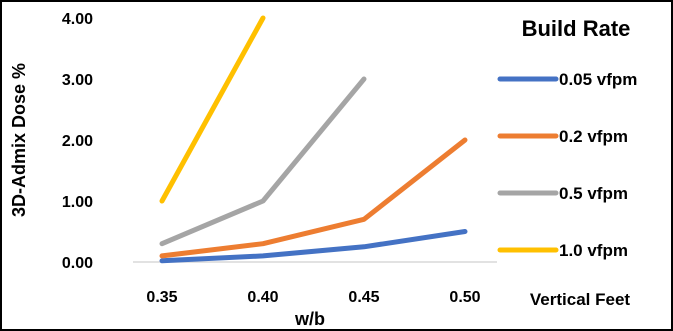 This screenshot has width=673, height=331. I want to click on x-tick-label: 0.45, so click(363, 297).